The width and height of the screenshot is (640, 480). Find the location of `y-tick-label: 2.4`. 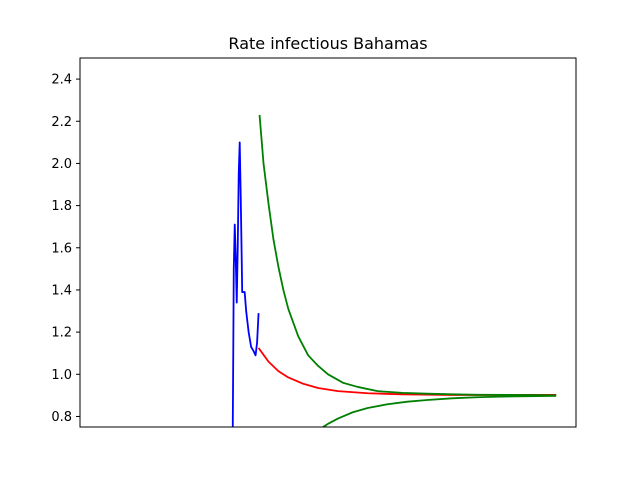

y-tick-label: 2.4 is located at coordinates (61, 80).